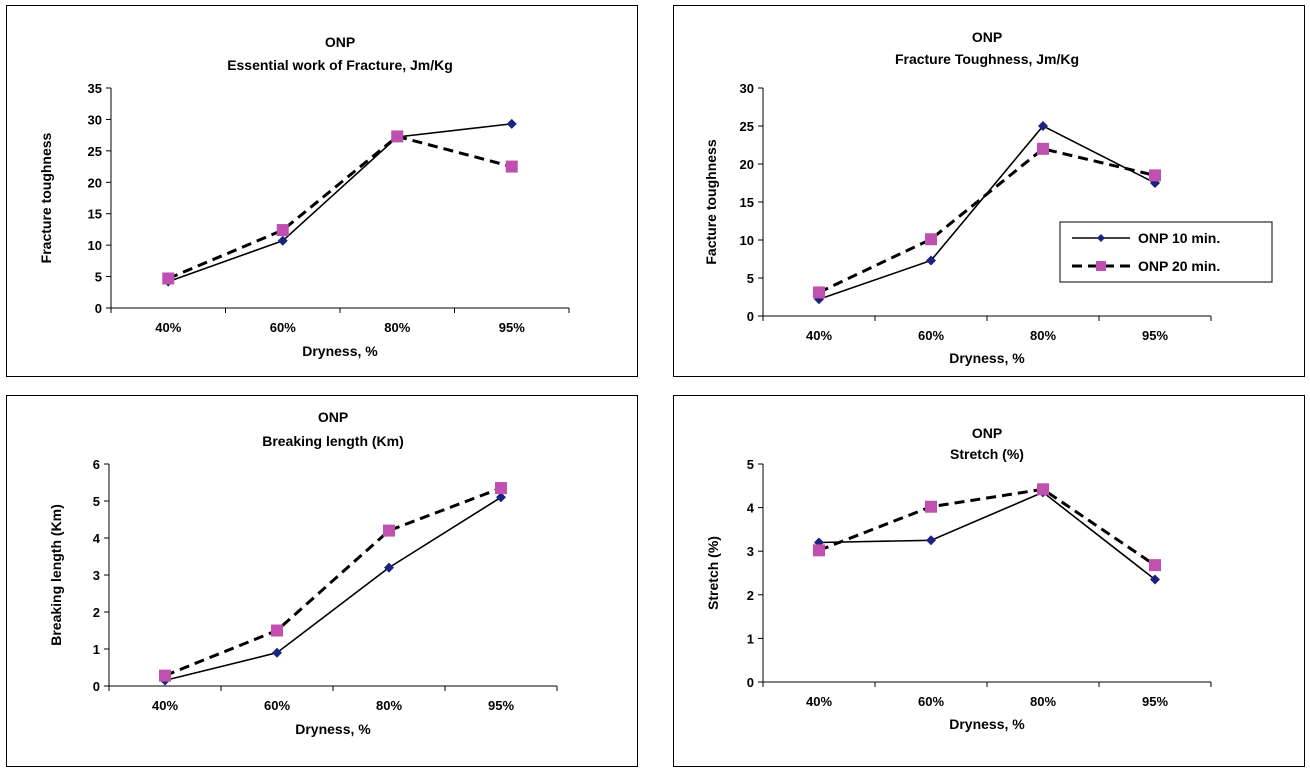 The image size is (1310, 774). I want to click on y-axis-label: Breaking length (Km), so click(56, 575).